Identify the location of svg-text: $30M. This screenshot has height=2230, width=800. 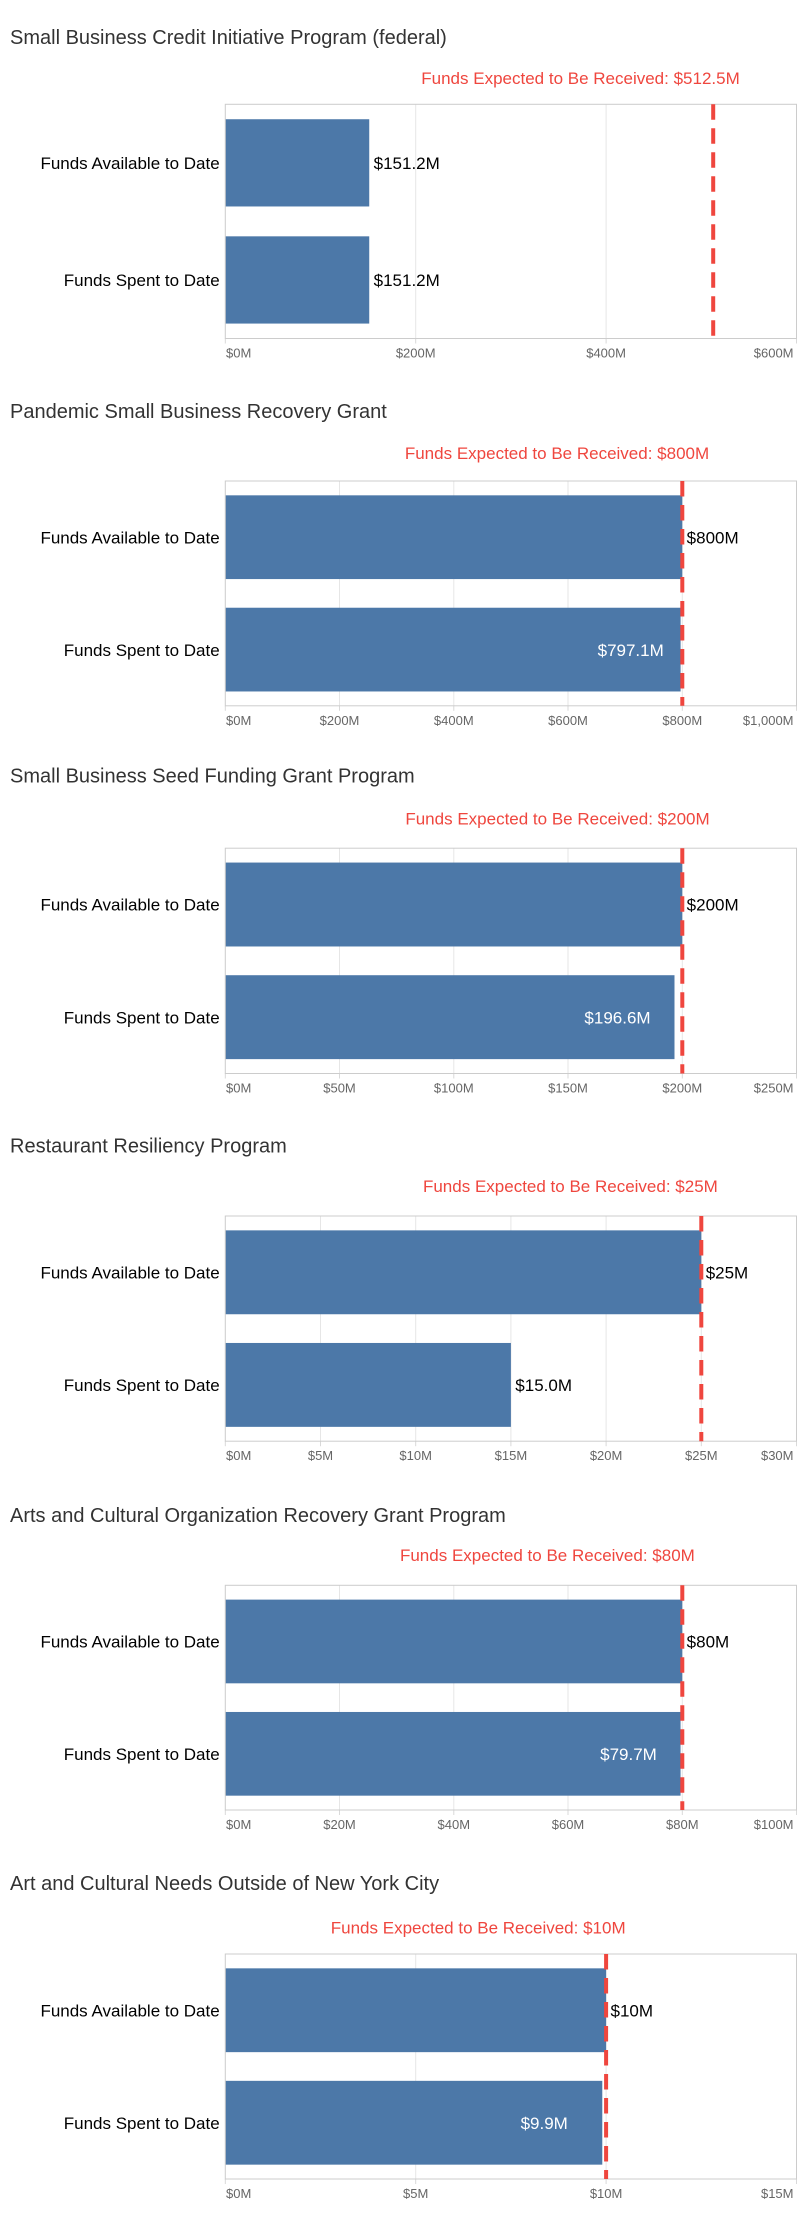
(777, 1455).